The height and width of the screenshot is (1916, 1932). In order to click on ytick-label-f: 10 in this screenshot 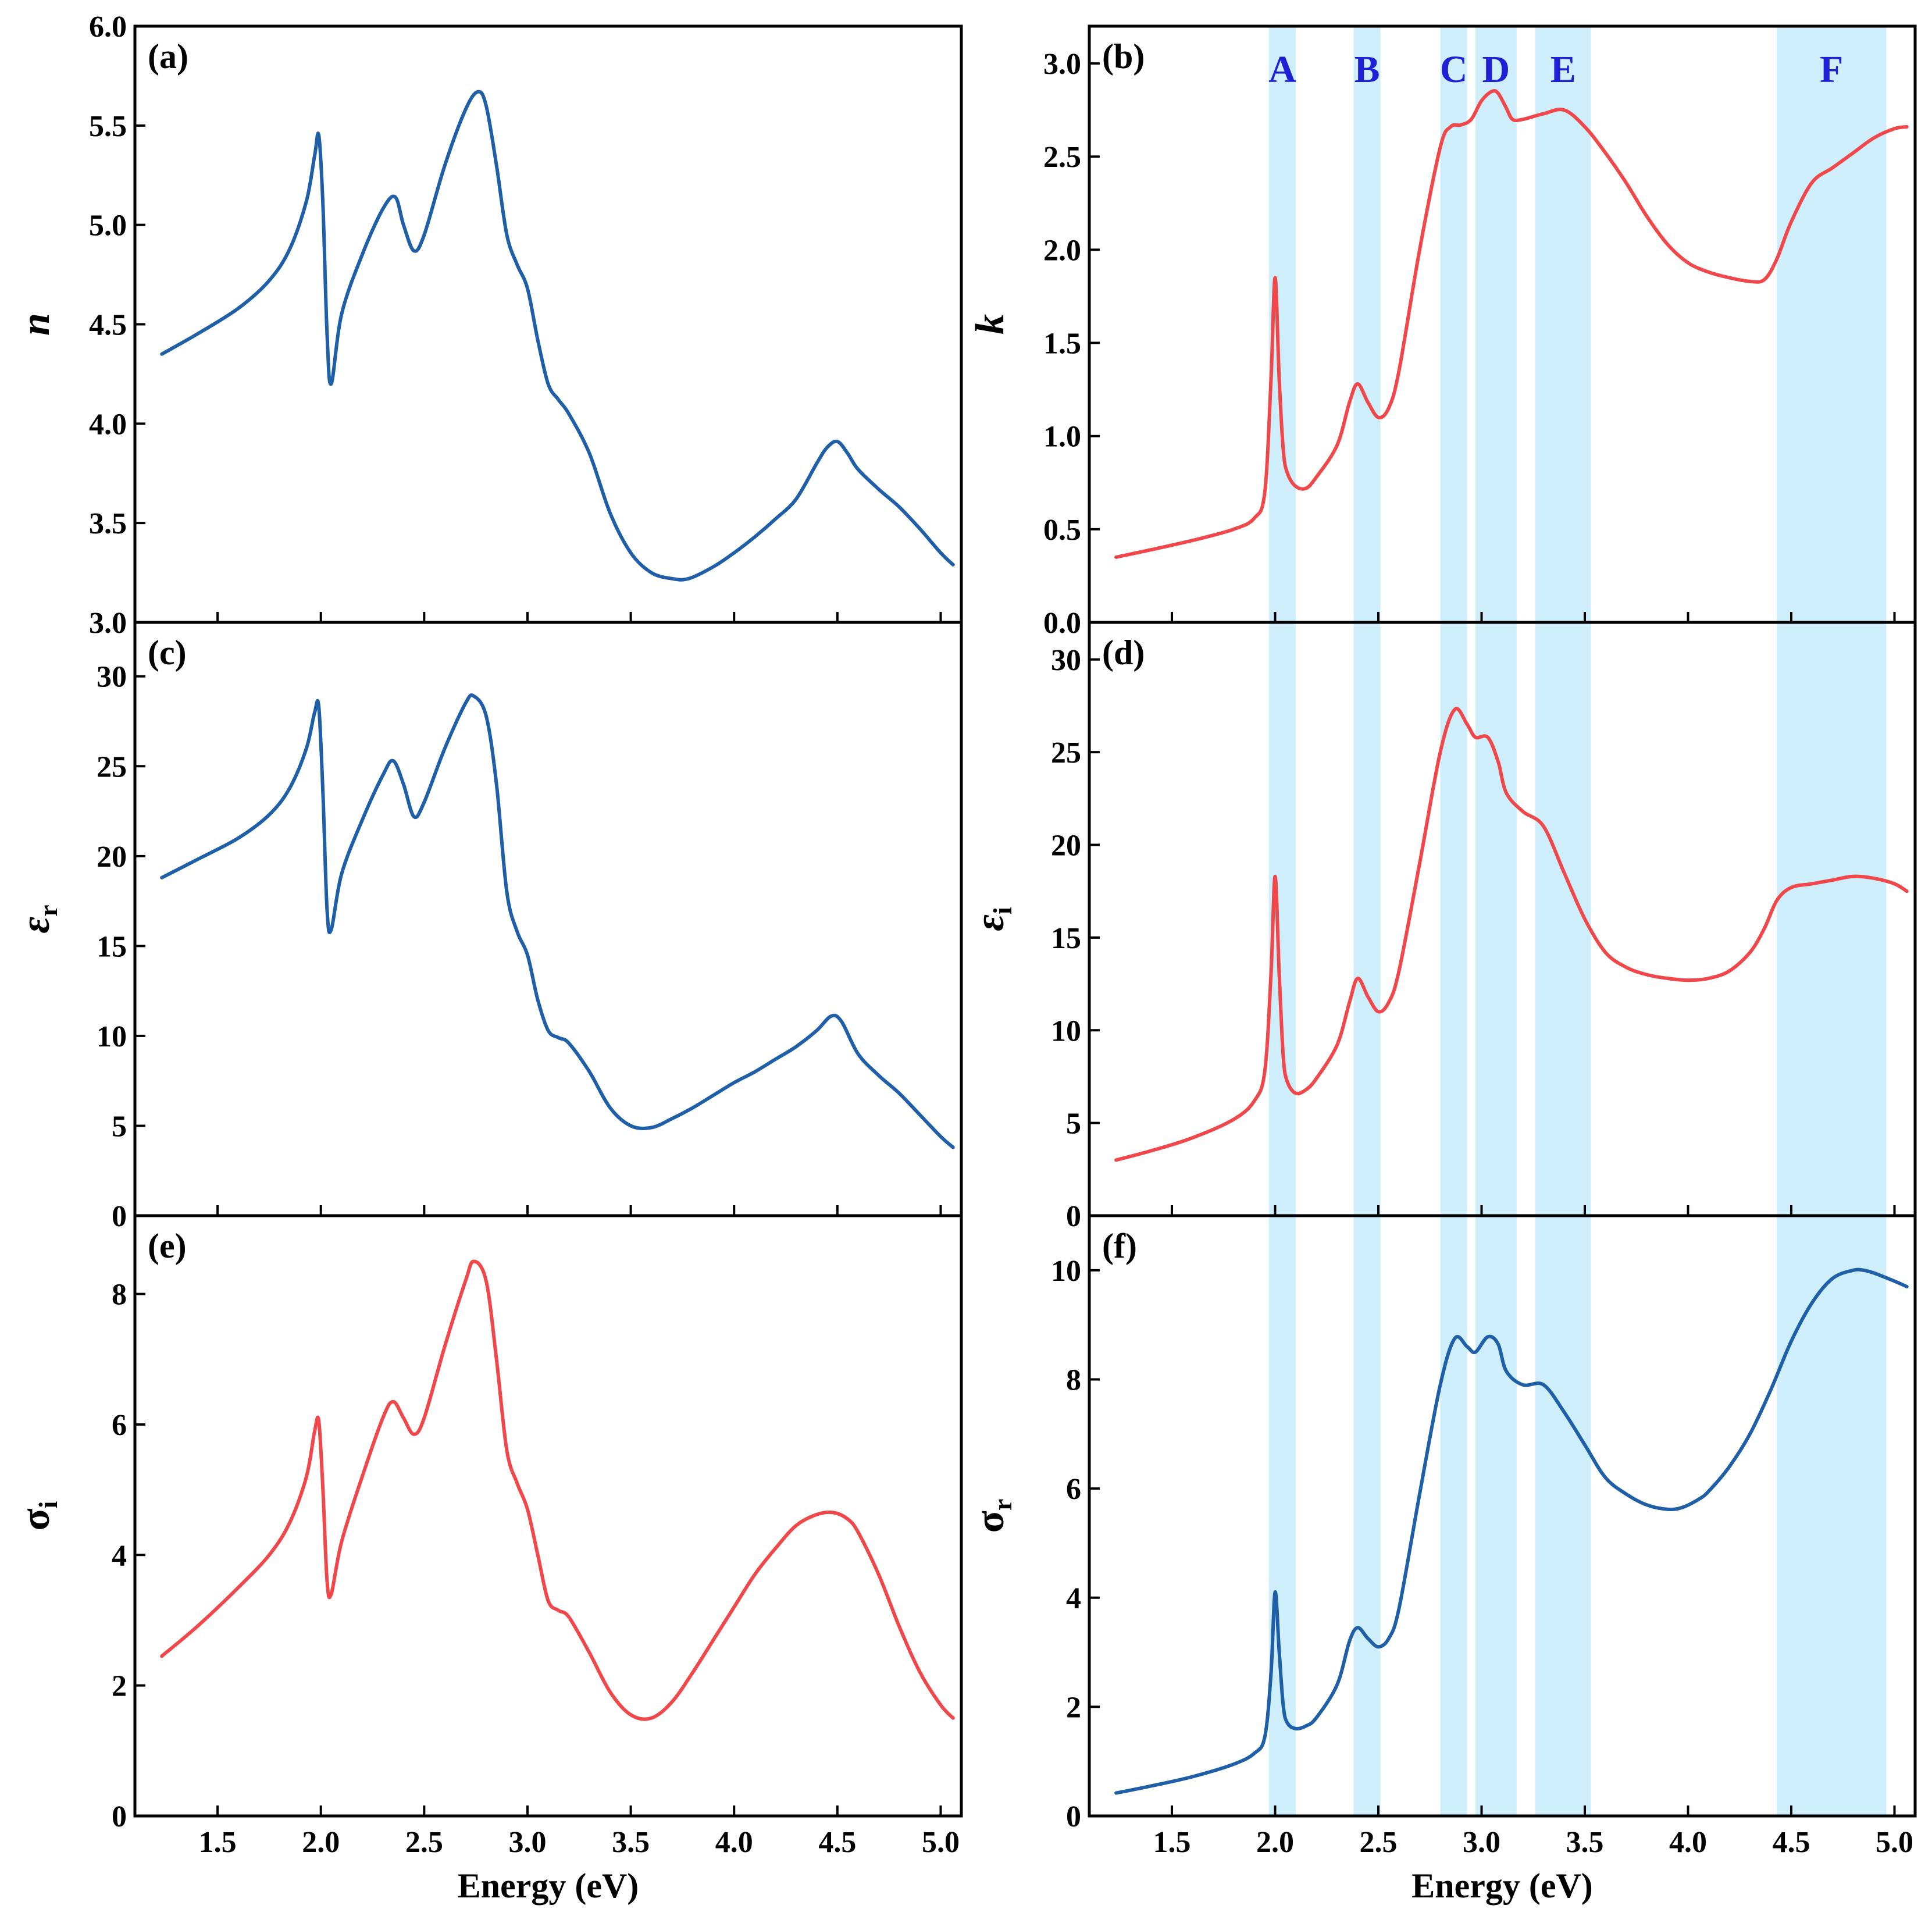, I will do `click(1066, 1271)`.